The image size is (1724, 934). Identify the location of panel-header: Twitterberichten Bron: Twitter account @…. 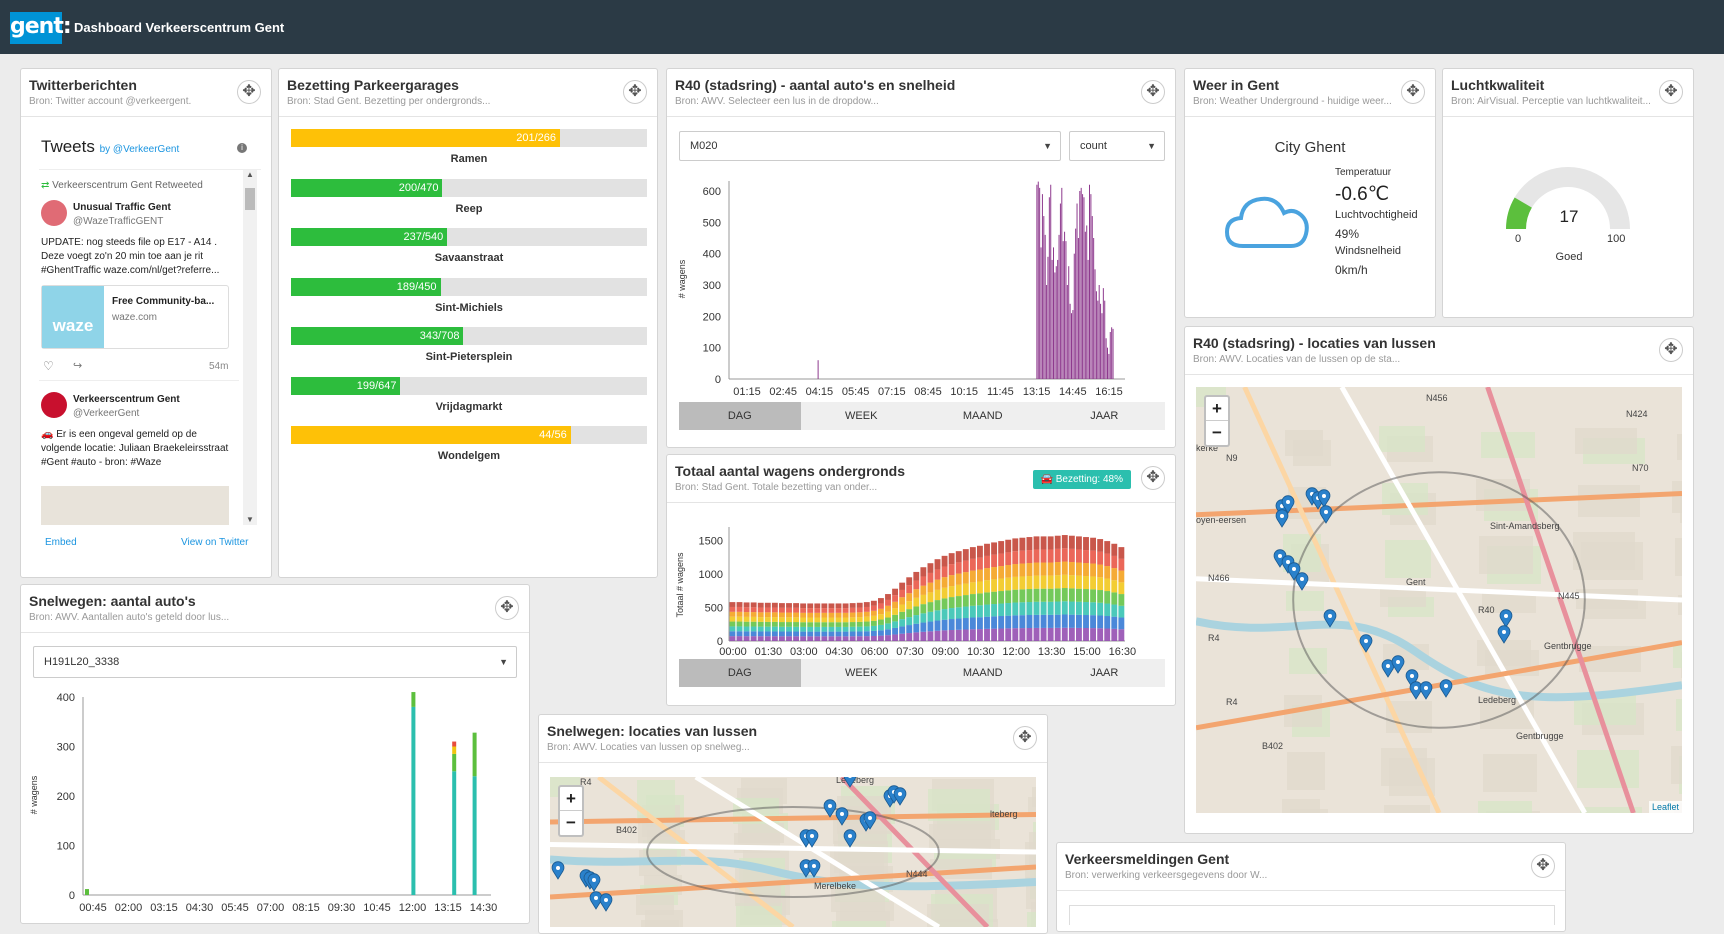
(146, 93).